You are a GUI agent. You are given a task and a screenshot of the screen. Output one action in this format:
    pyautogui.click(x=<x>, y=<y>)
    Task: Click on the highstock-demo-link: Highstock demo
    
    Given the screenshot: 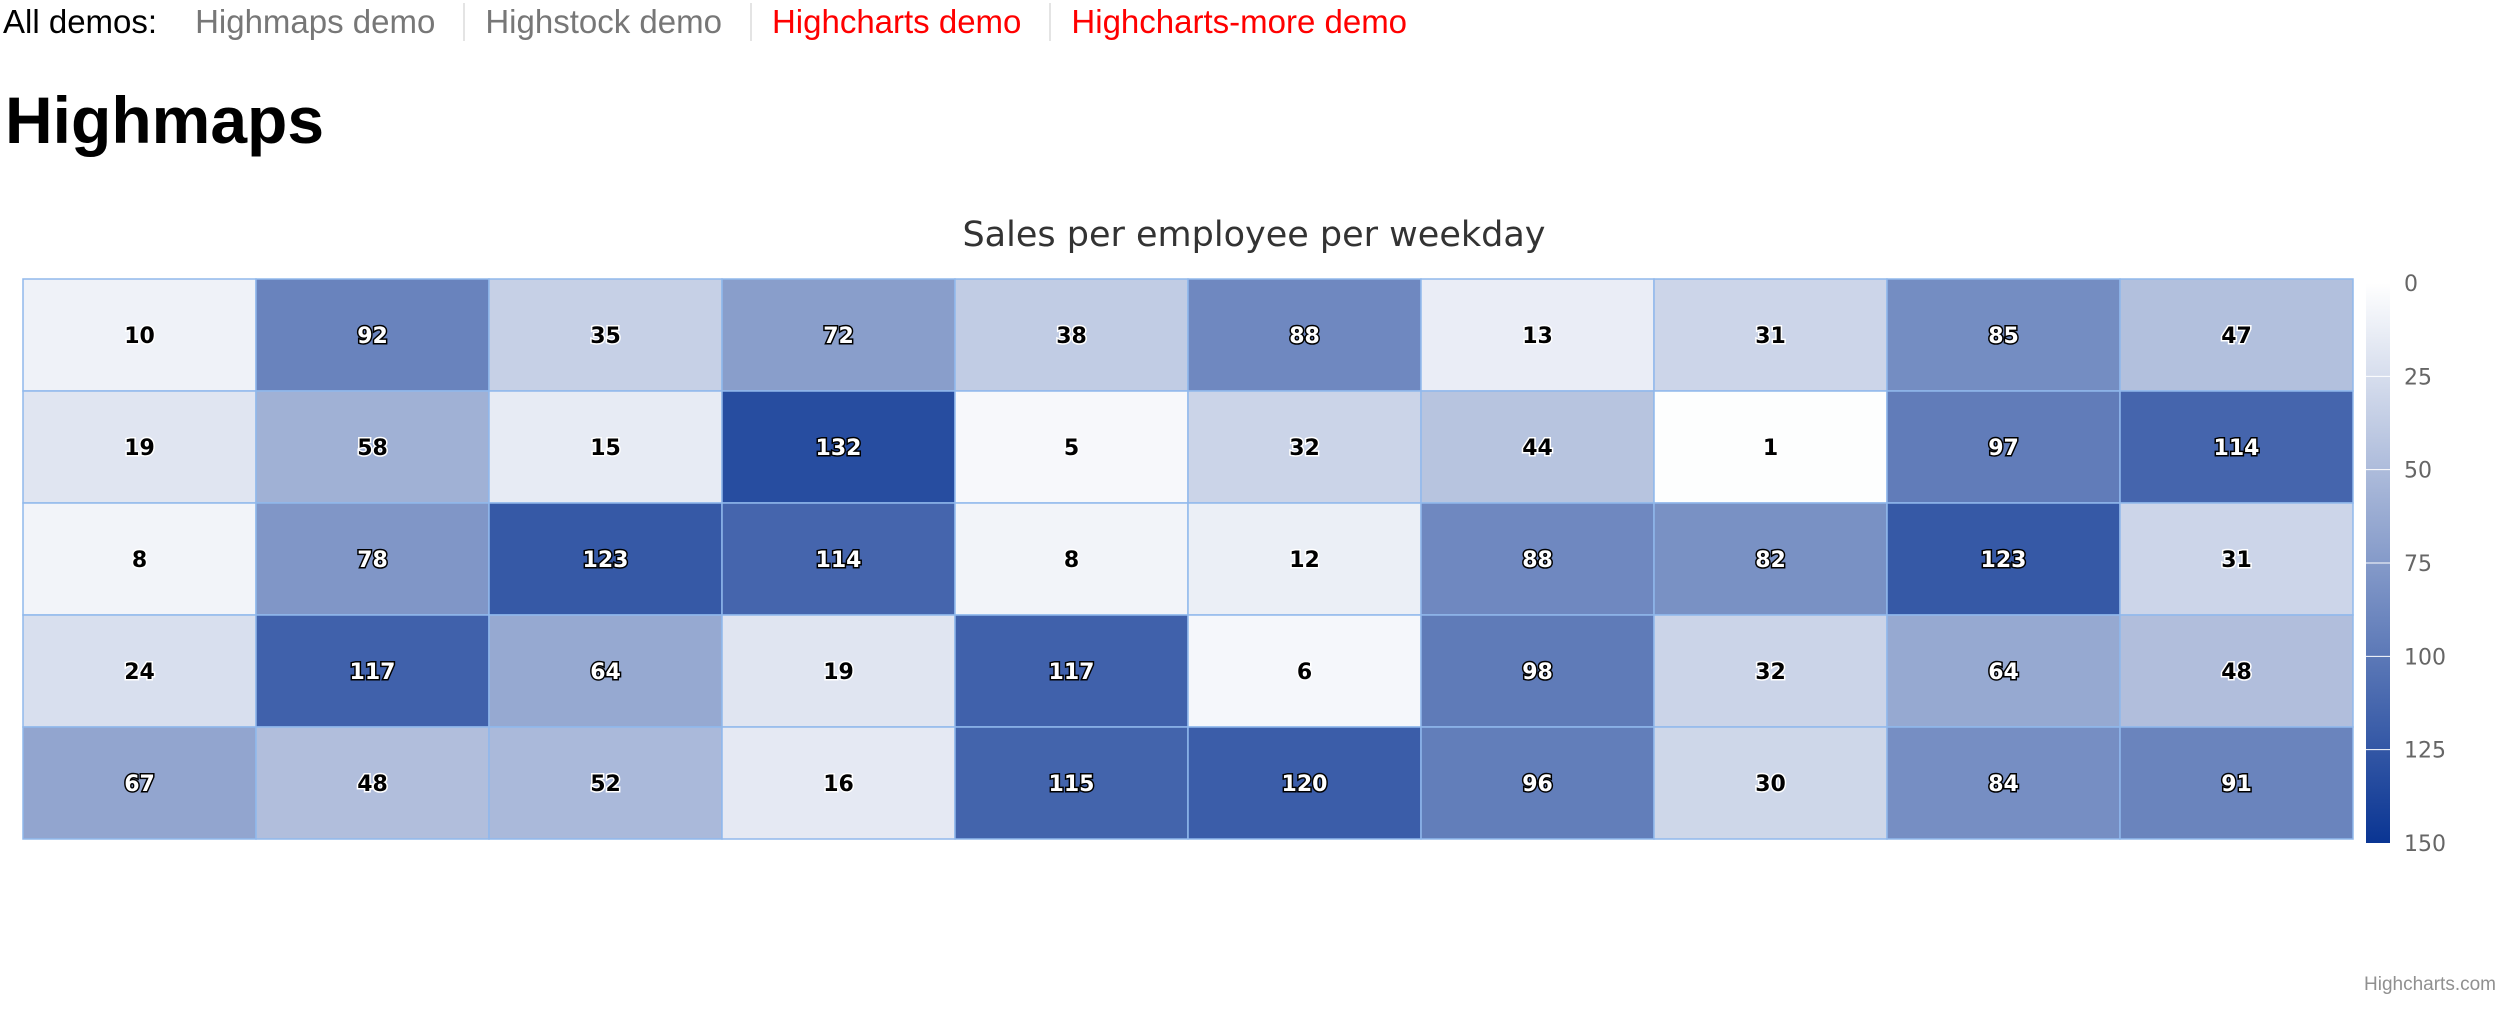 What is the action you would take?
    pyautogui.click(x=603, y=21)
    